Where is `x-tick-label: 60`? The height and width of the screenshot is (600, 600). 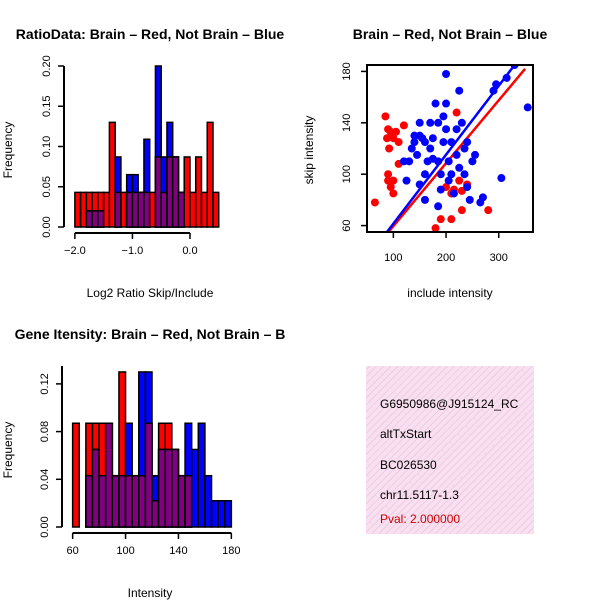 x-tick-label: 60 is located at coordinates (73, 551).